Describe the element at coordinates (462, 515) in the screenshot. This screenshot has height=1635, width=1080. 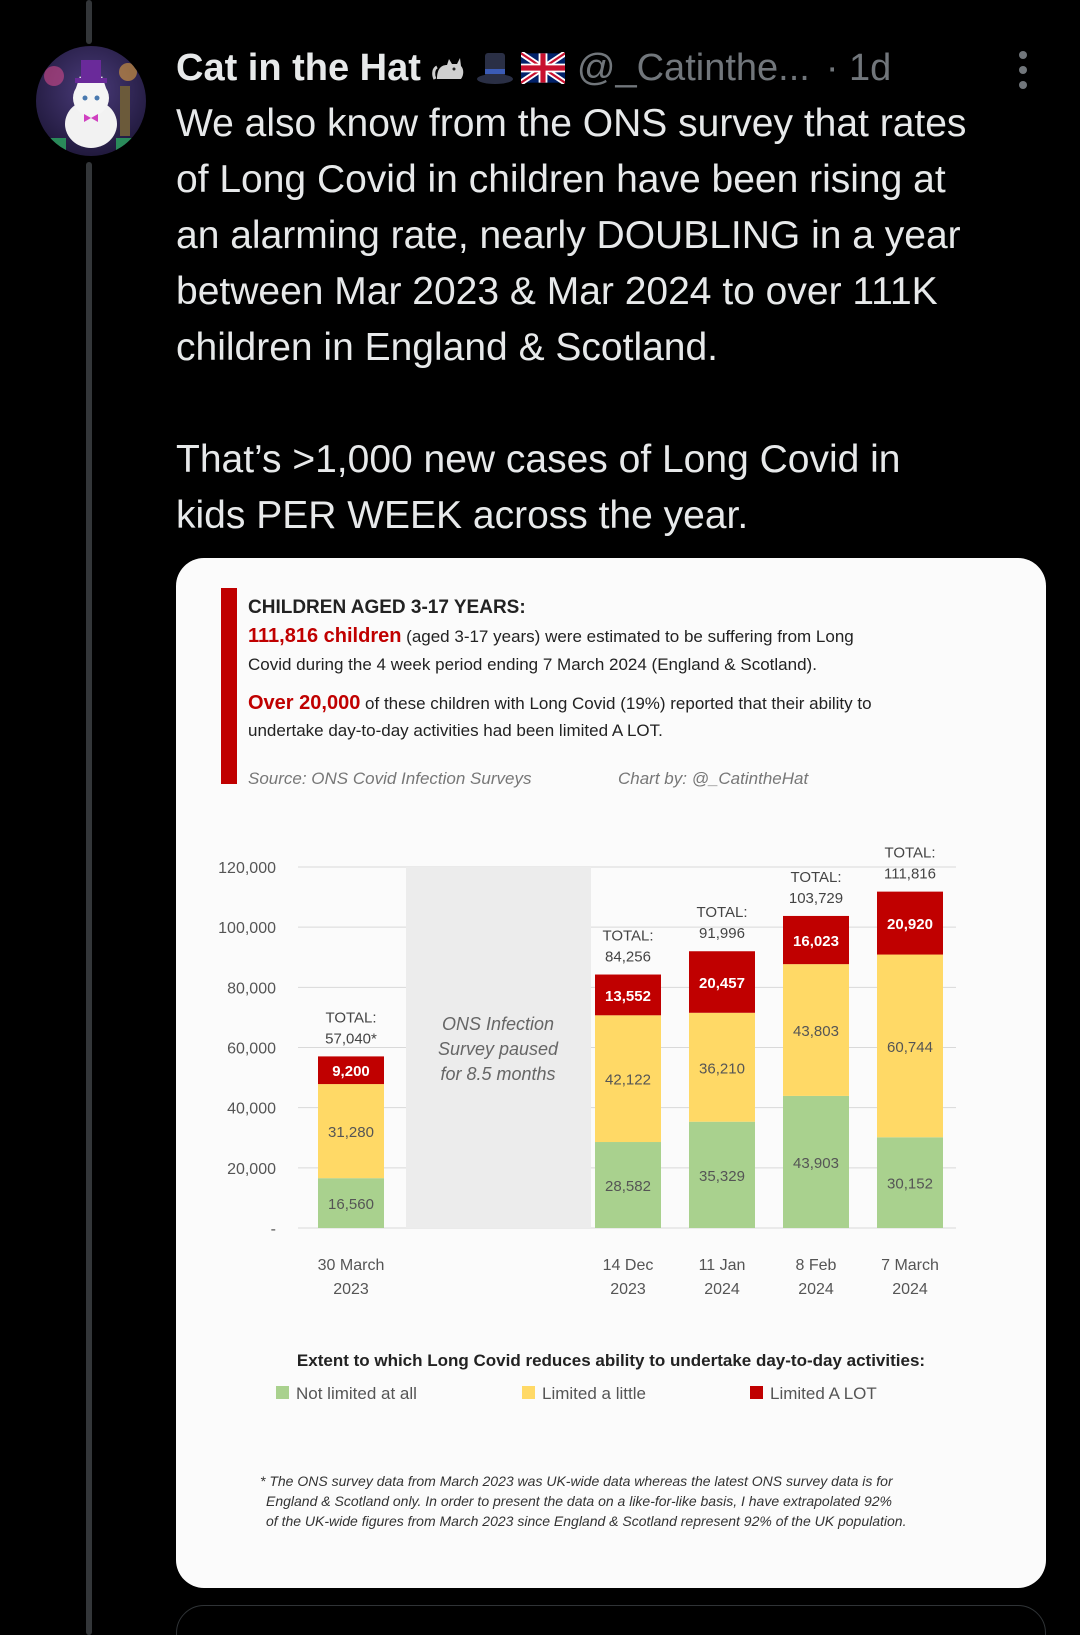
I see `text-line: kids PER WEEK across the year.` at that location.